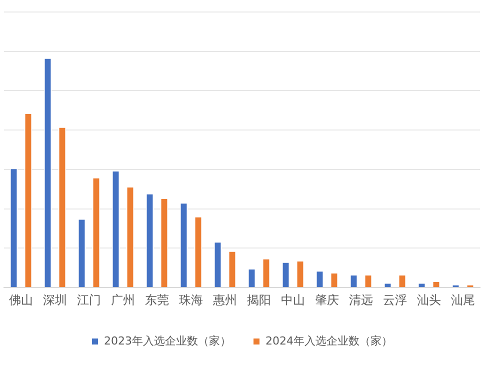  Describe the element at coordinates (395, 299) in the screenshot. I see `x-tick-label: 云浮` at that location.